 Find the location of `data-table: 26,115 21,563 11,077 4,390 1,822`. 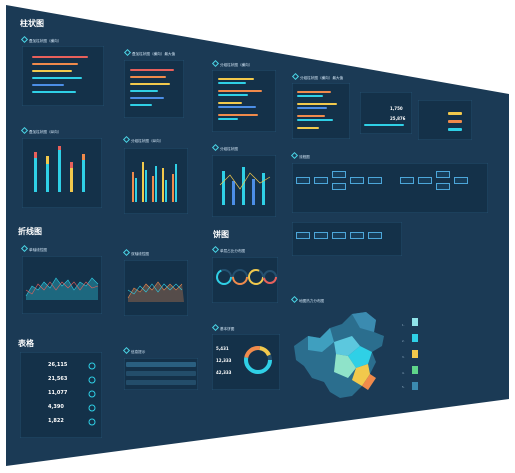

data-table: 26,115 21,563 11,077 4,390 1,822 is located at coordinates (61, 395).